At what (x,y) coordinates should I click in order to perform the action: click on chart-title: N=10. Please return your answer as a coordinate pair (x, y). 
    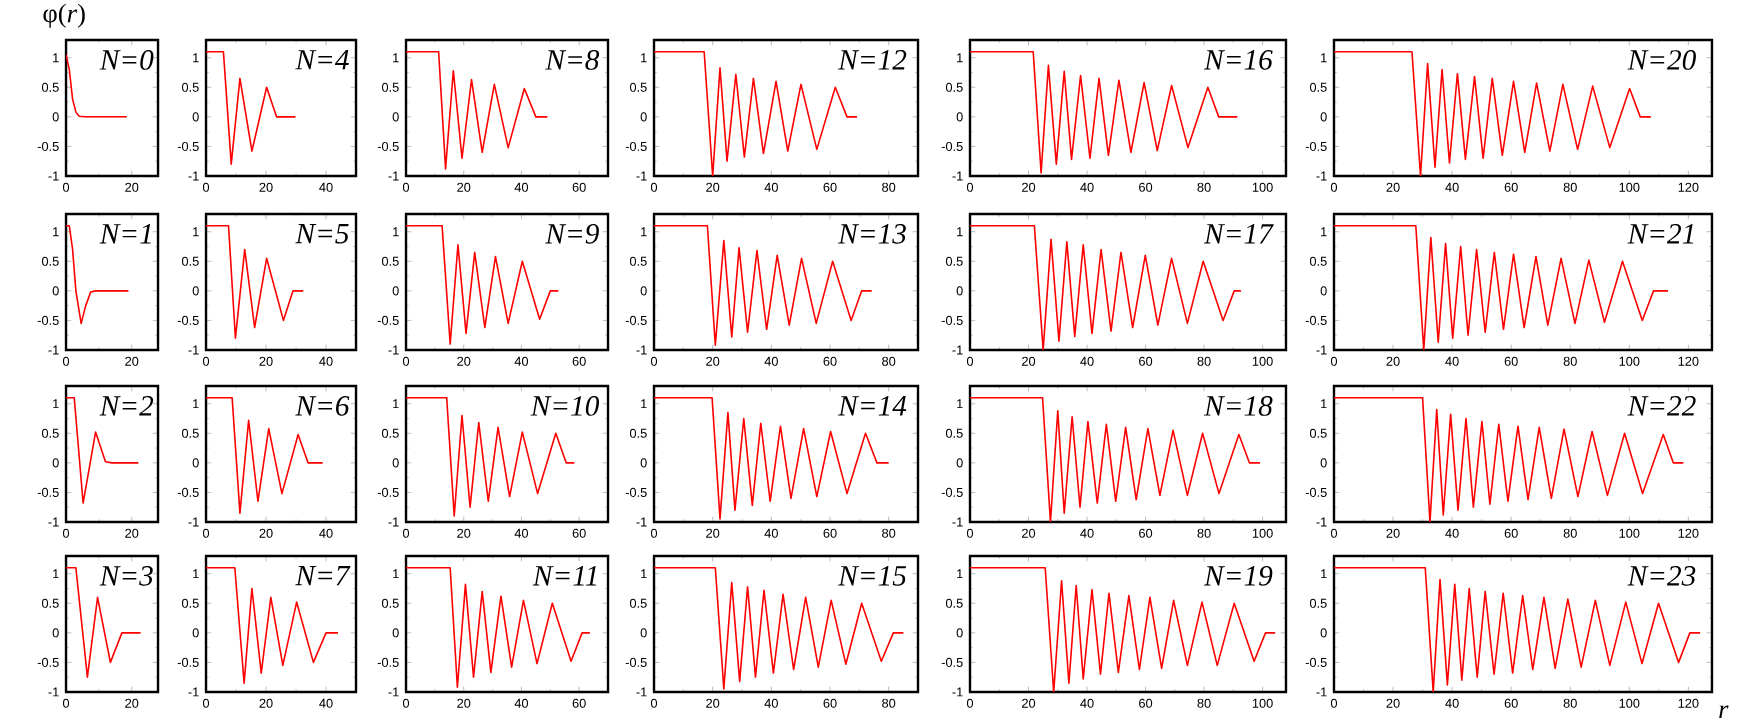
    Looking at the image, I should click on (565, 406).